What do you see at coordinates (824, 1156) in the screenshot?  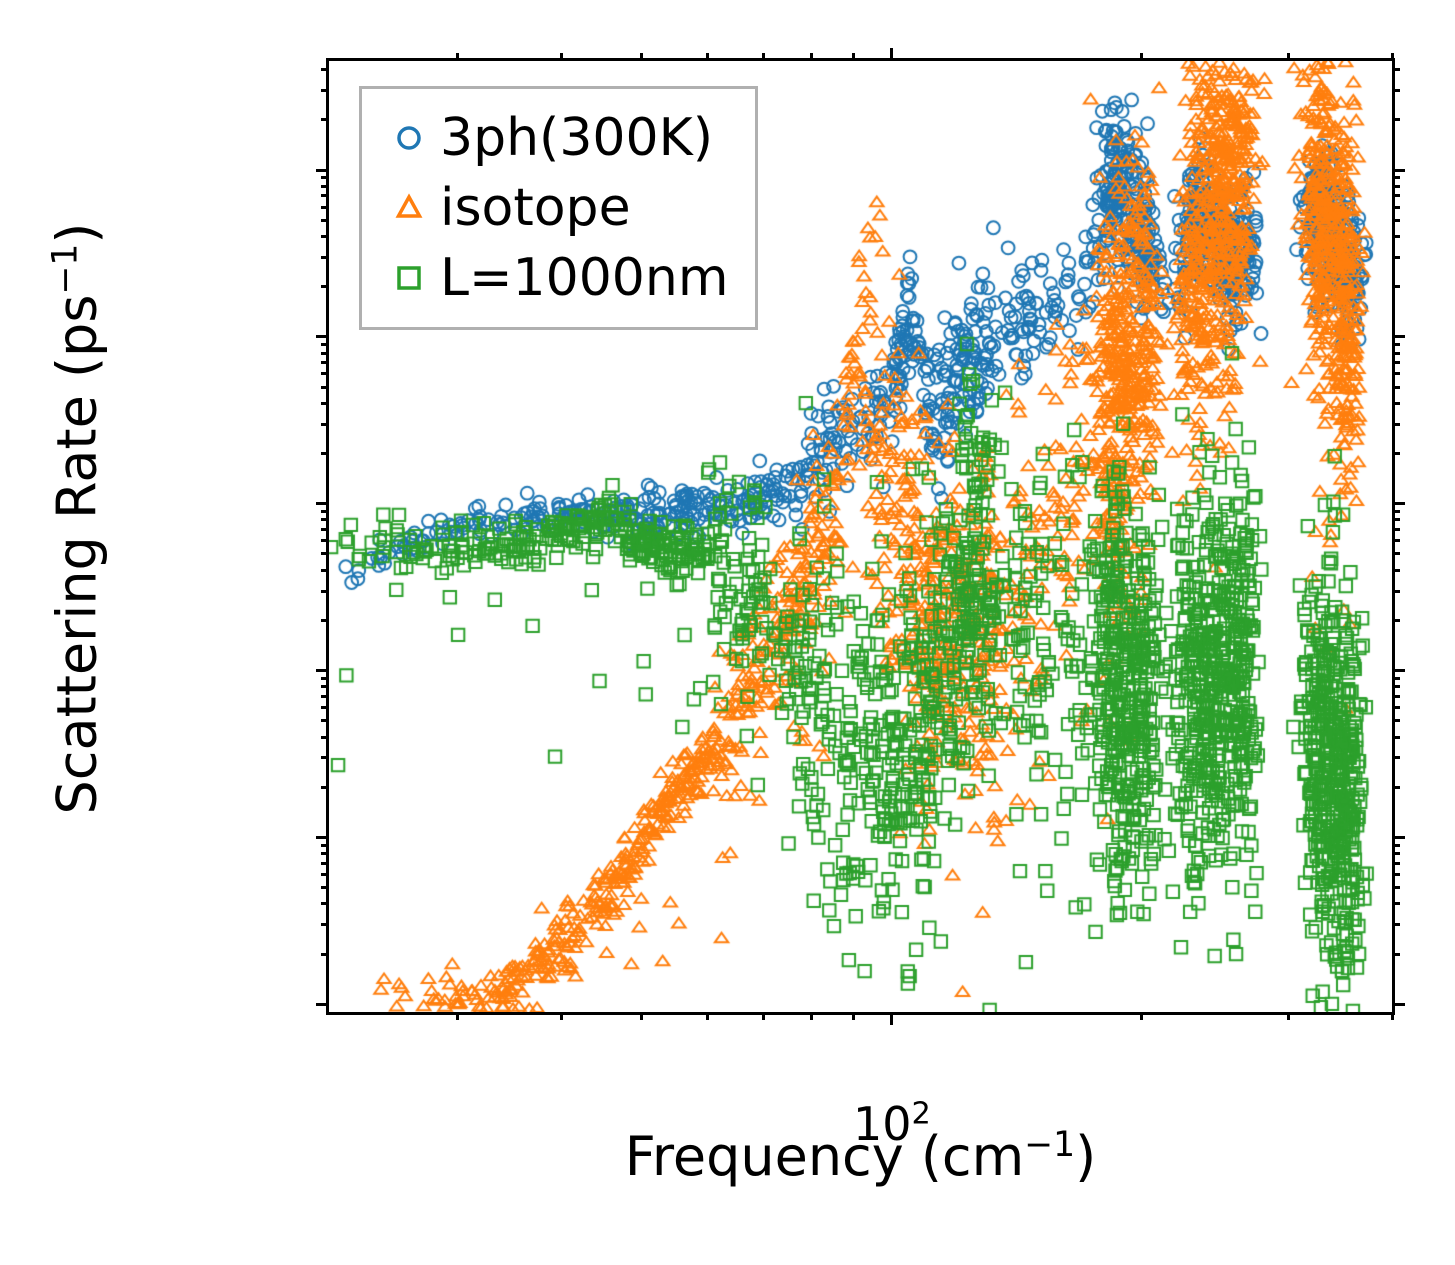 I see `x-axis-title-text: Frequency (cm` at bounding box center [824, 1156].